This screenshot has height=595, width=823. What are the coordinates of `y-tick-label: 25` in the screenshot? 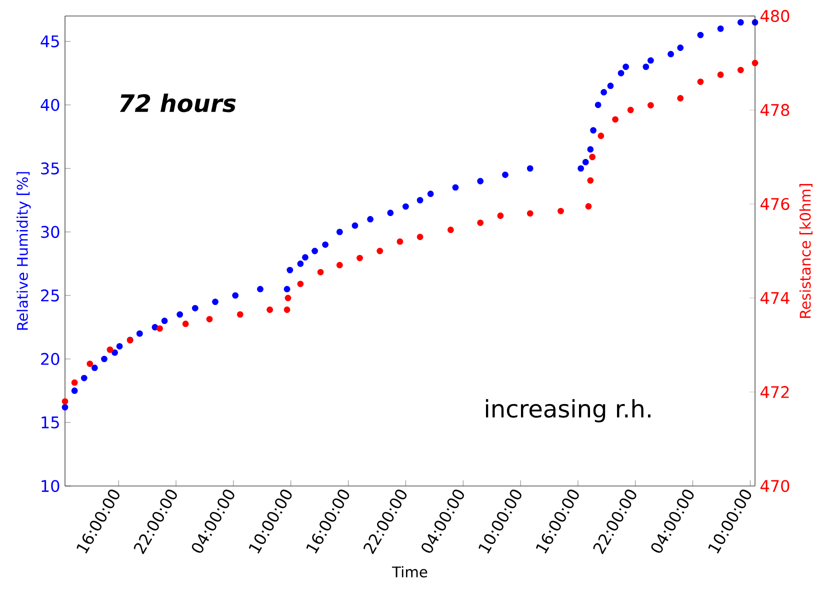 It's located at (50, 295).